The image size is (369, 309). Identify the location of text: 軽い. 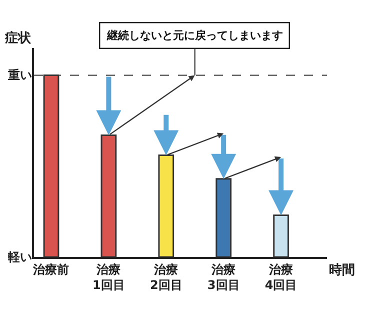
(19, 257).